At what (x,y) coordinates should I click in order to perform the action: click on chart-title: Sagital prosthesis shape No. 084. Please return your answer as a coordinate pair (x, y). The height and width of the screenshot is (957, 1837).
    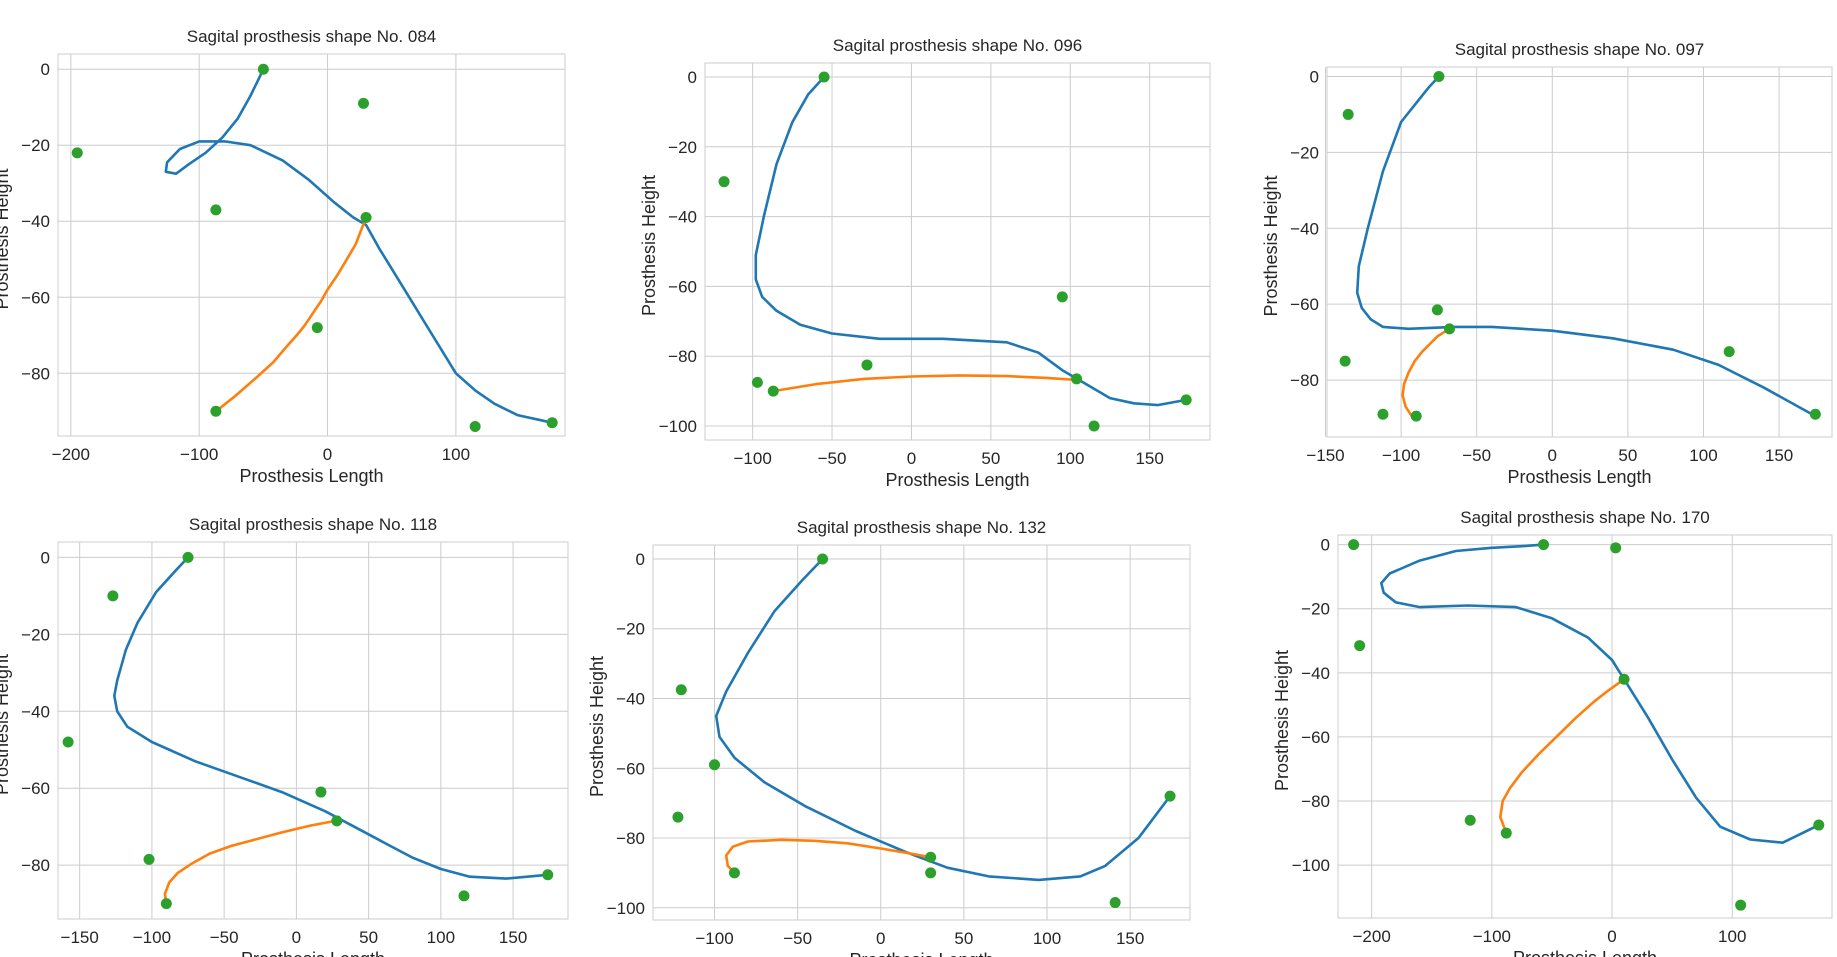
    Looking at the image, I should click on (312, 36).